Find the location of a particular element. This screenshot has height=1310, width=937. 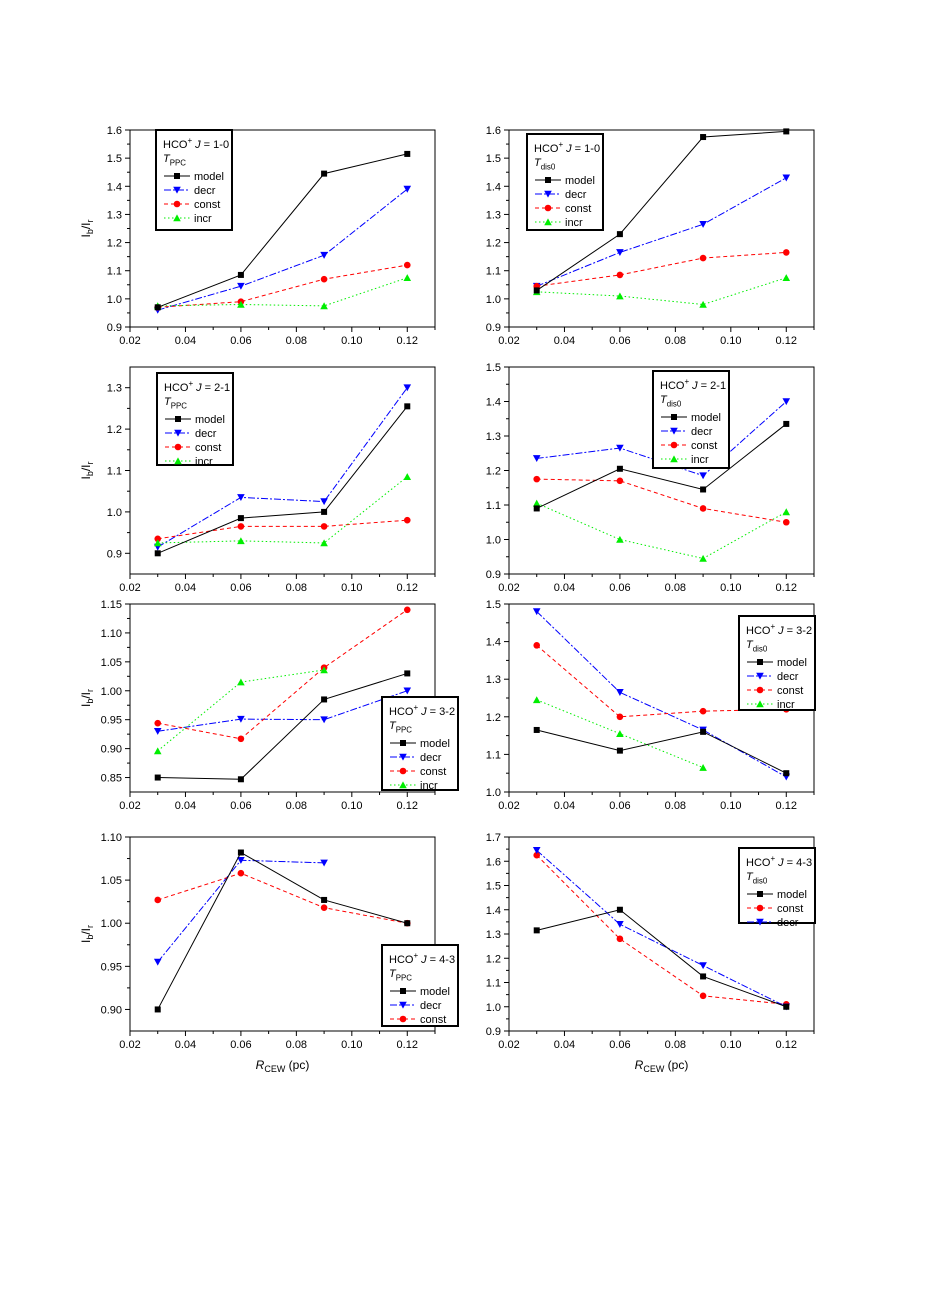

series-const is located at coordinates (661, 500).